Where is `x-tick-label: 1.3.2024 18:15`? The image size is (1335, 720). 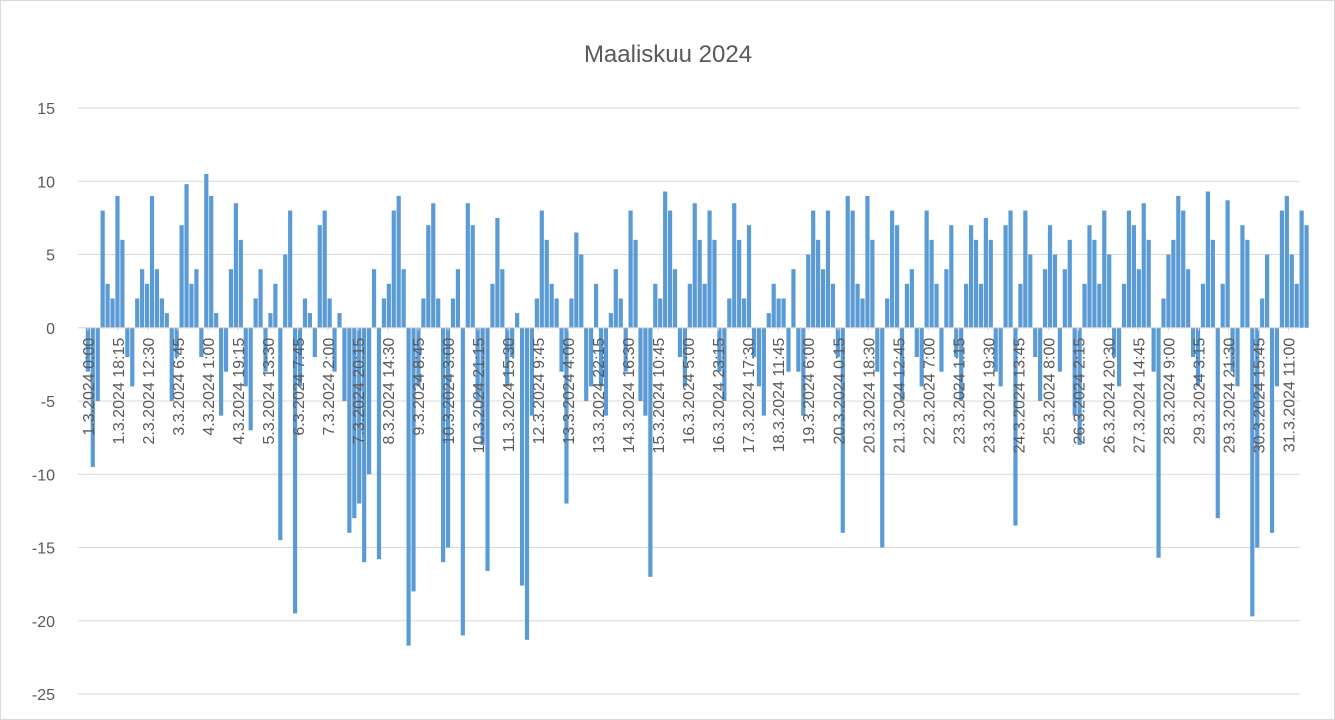
x-tick-label: 1.3.2024 18:15 is located at coordinates (119, 391).